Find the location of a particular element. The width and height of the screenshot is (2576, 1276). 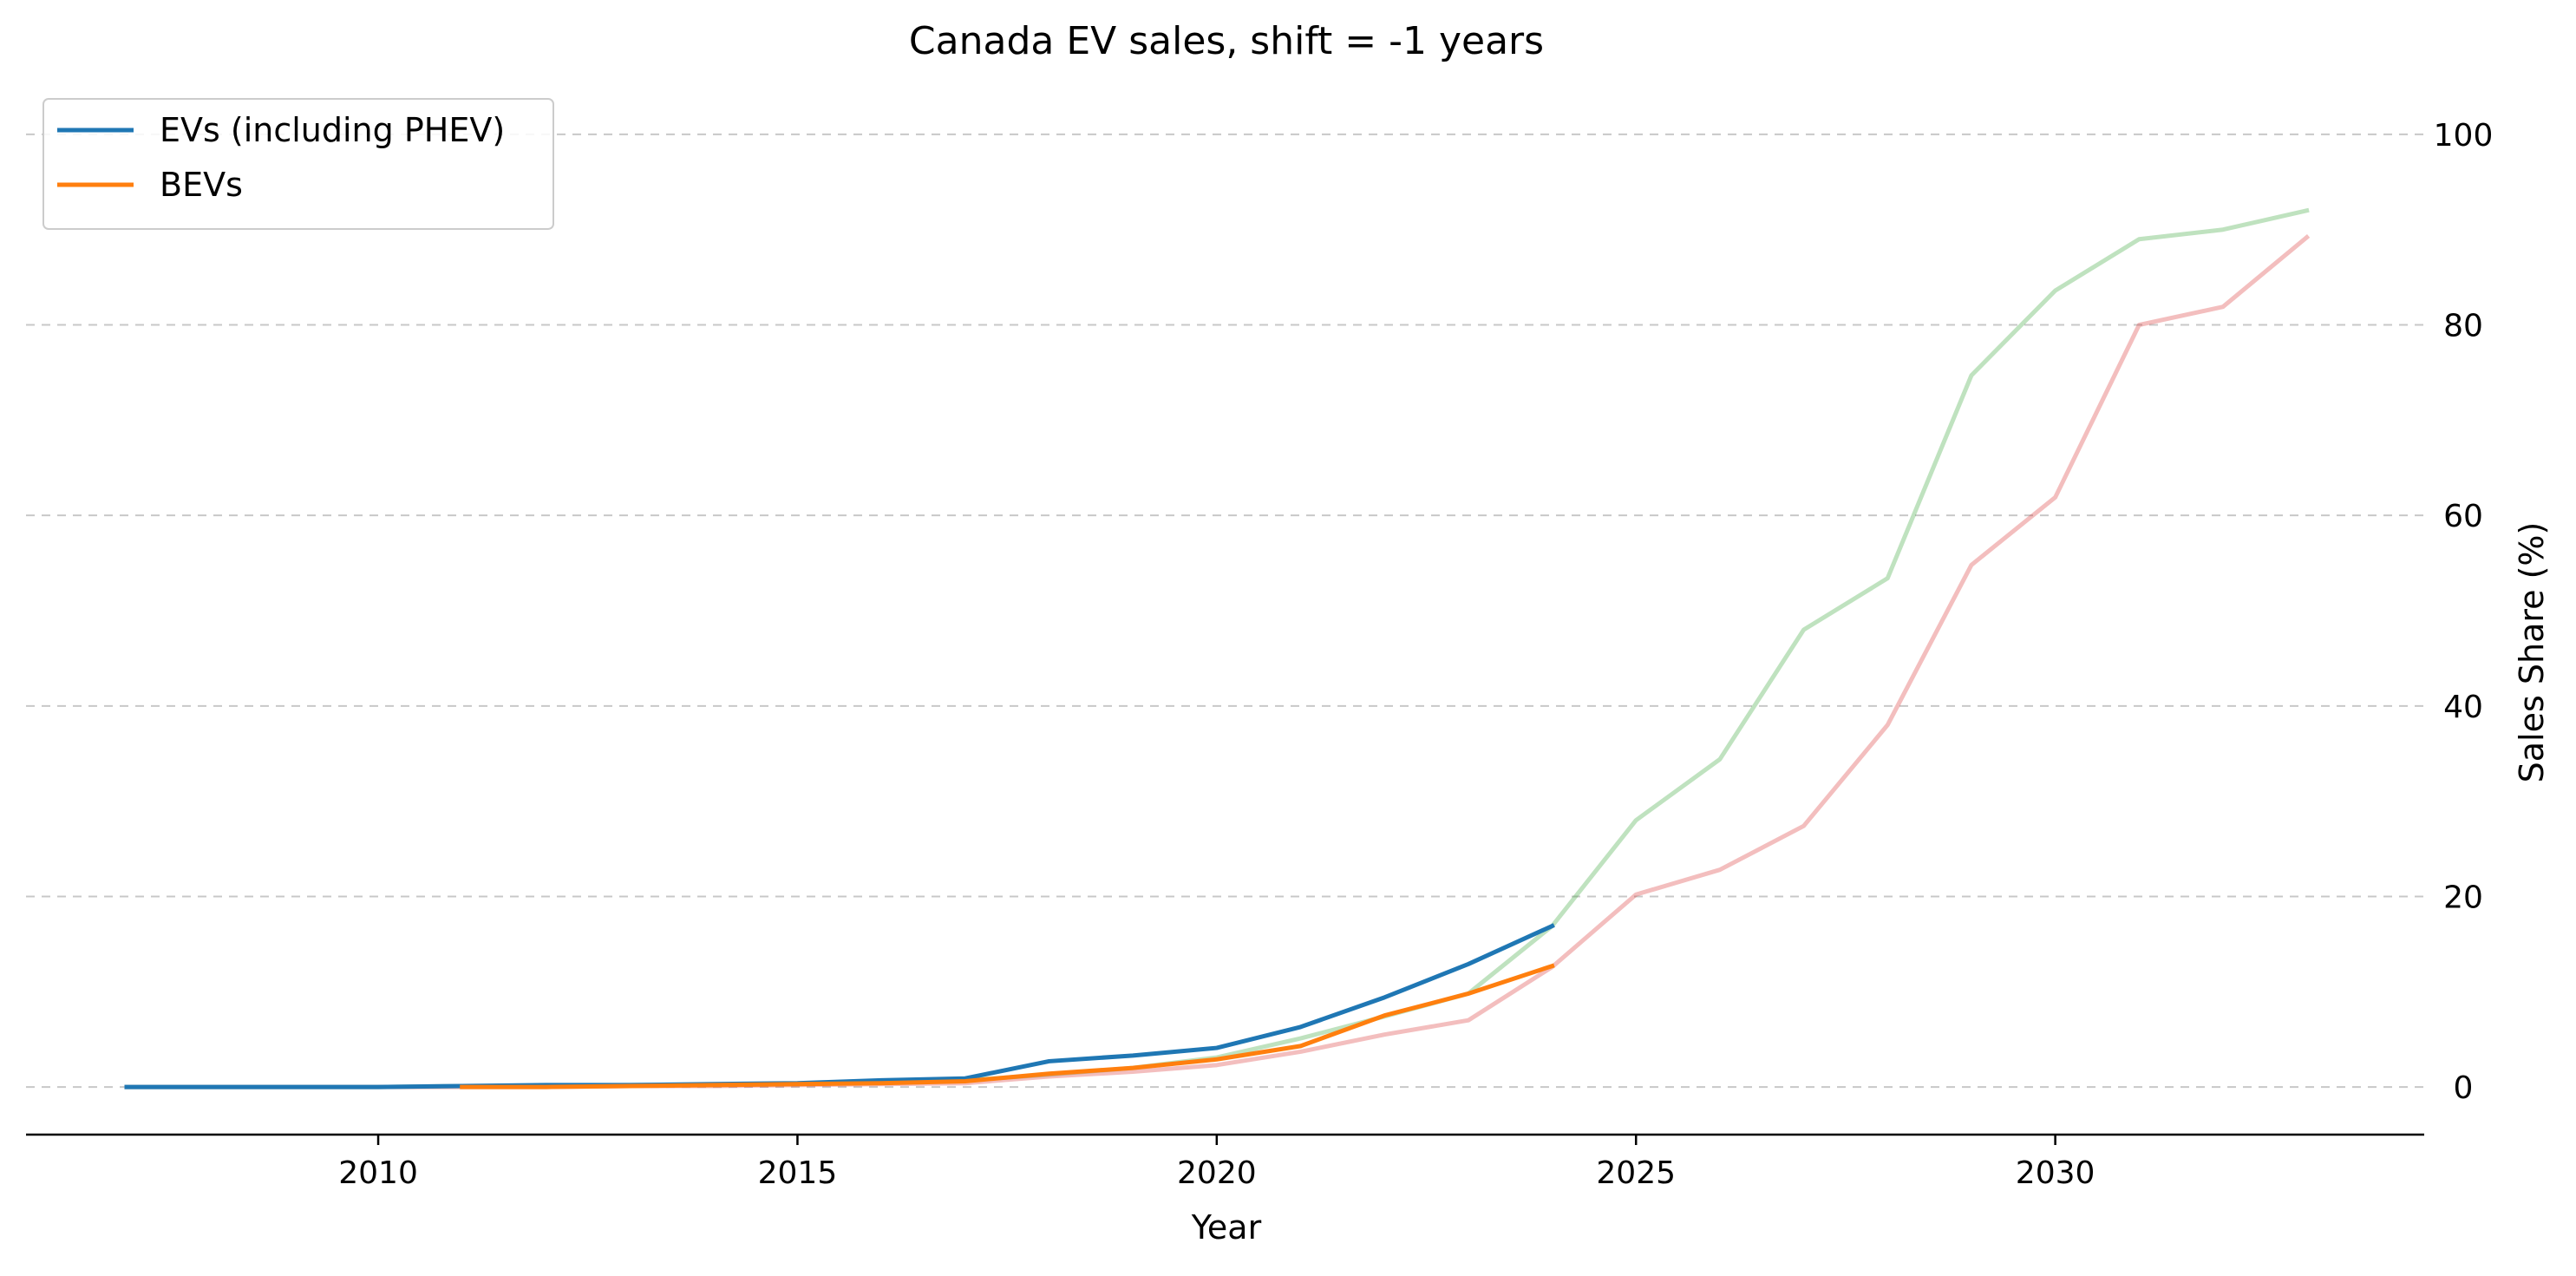

y-tick-label-100: 100 is located at coordinates (2464, 136).